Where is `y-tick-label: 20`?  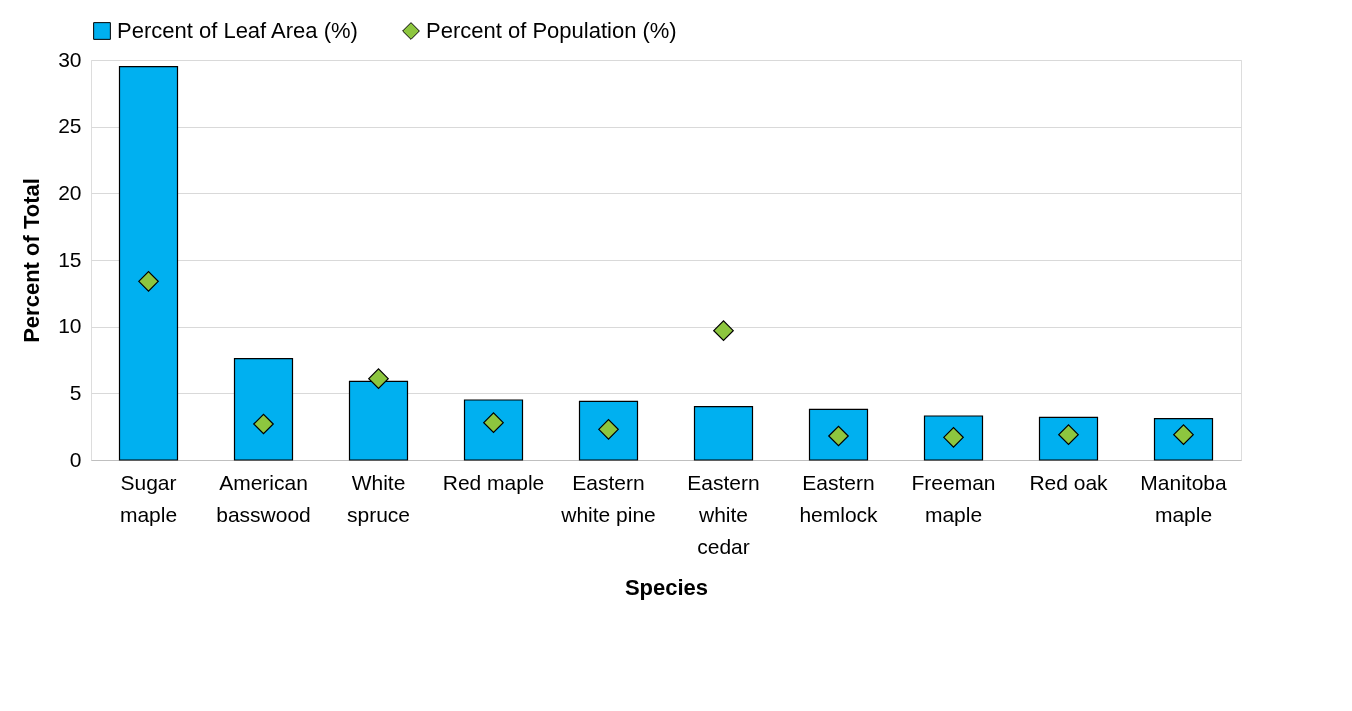
y-tick-label: 20 is located at coordinates (70, 192).